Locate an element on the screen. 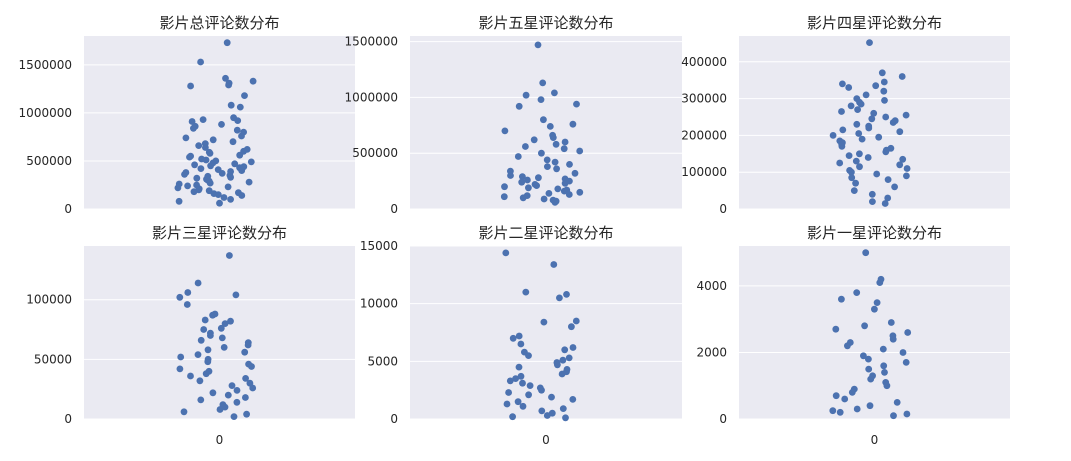 This screenshot has width=1071, height=461. plot-area is located at coordinates (874, 332).